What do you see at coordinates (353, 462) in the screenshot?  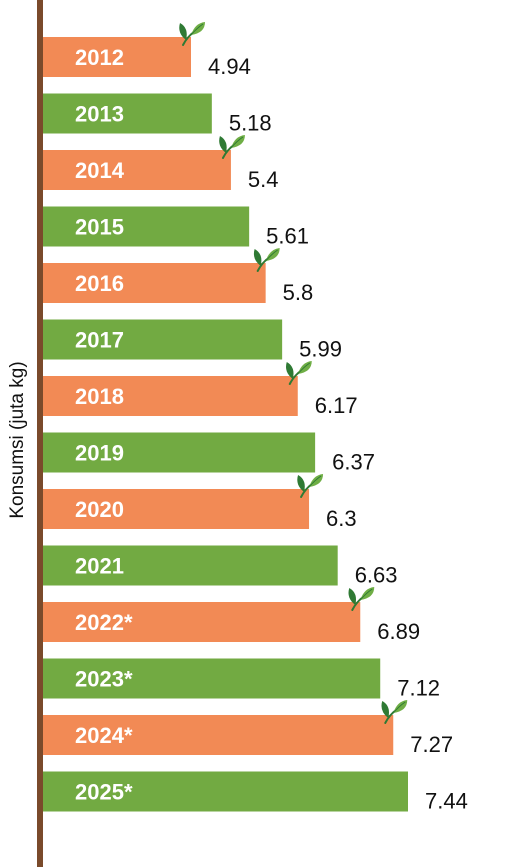 I see `value-label: 6.37` at bounding box center [353, 462].